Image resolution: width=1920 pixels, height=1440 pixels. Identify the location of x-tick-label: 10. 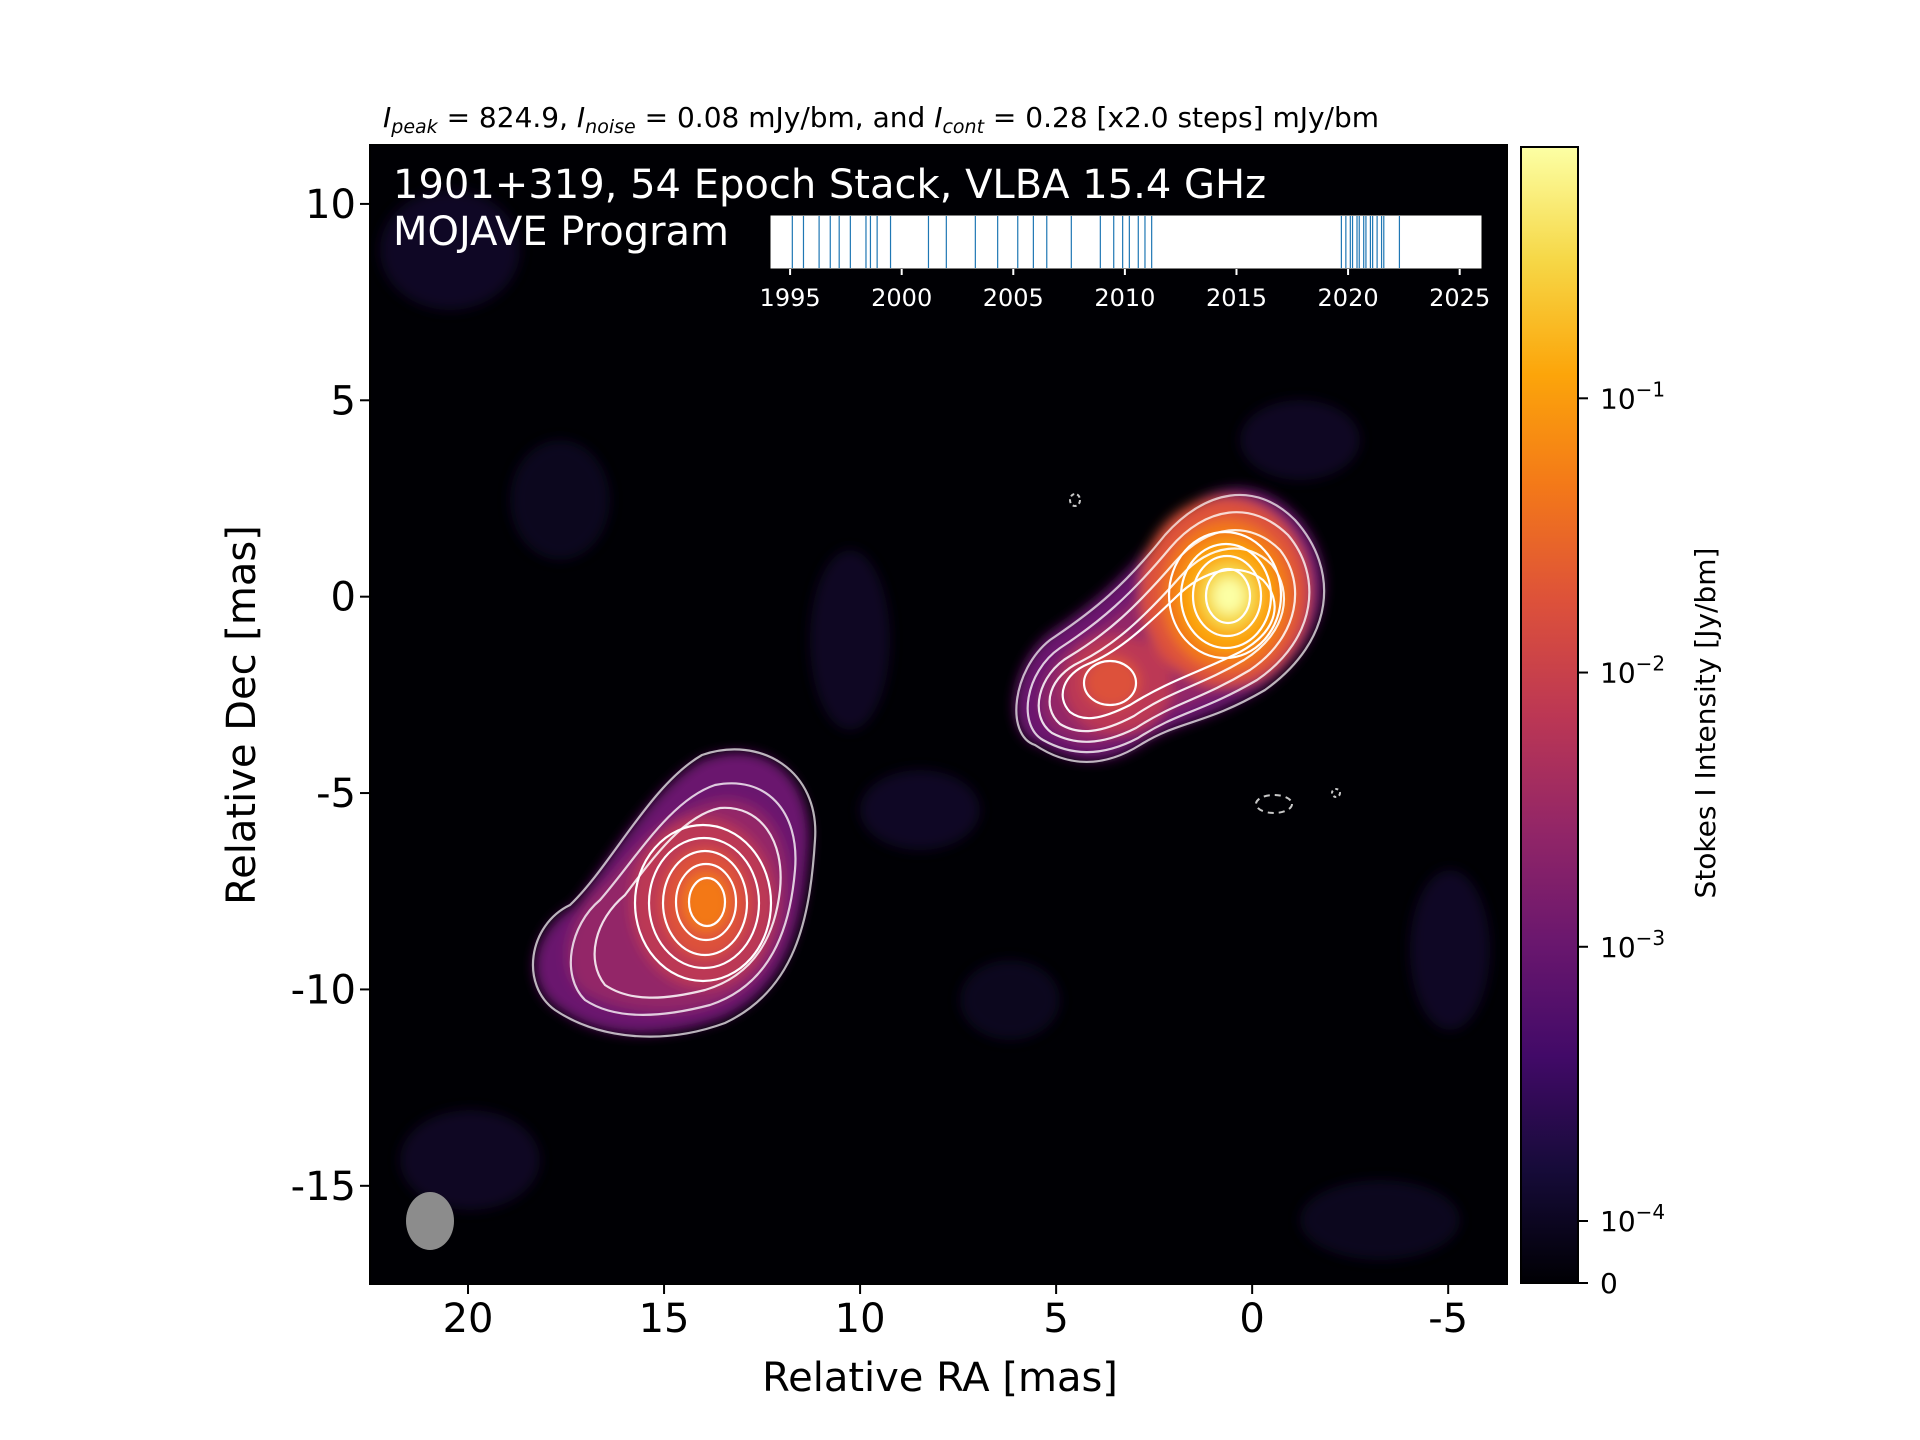
(860, 1319).